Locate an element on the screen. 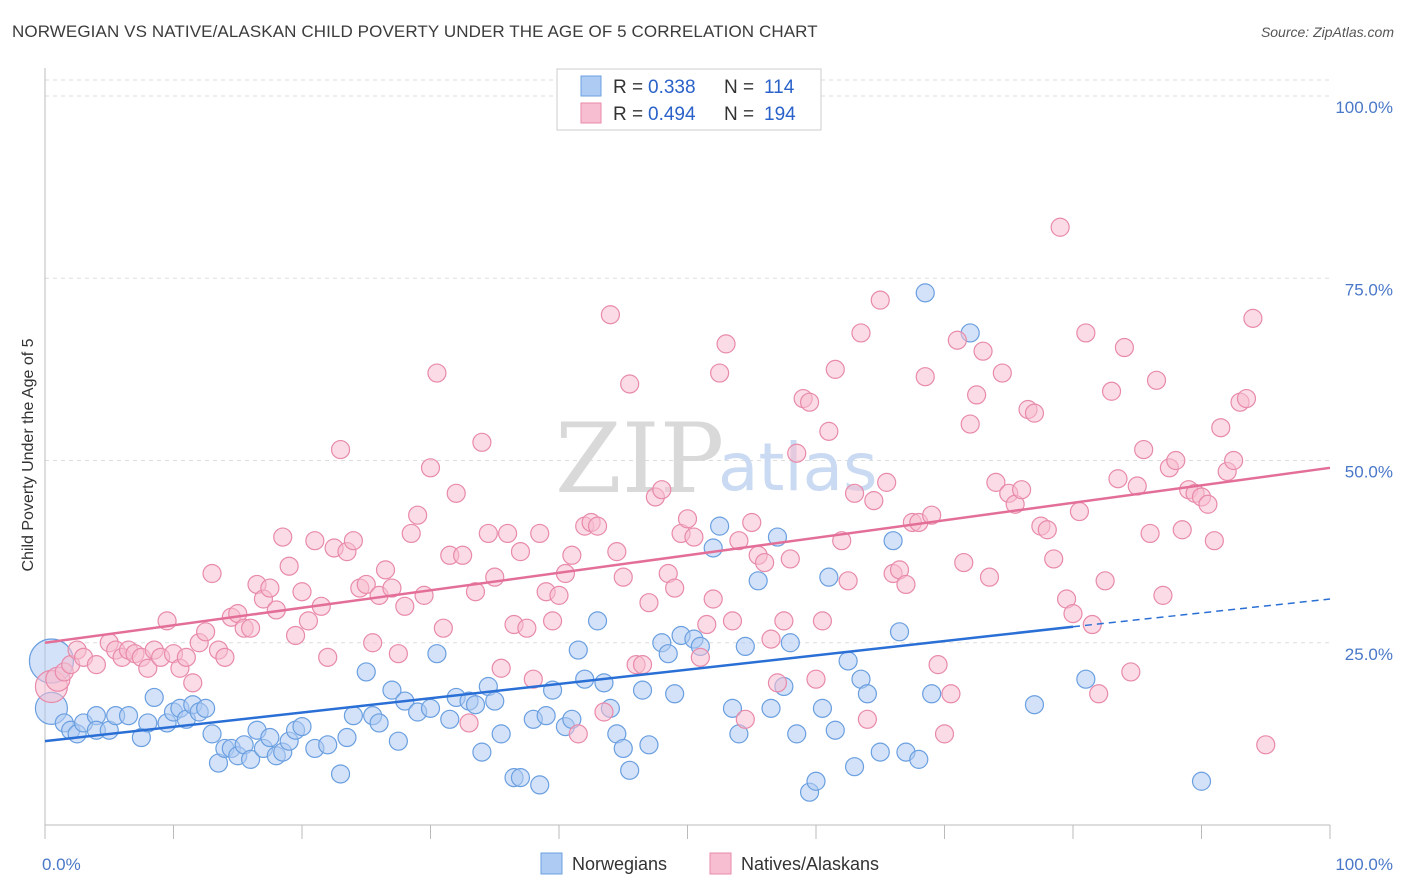 Image resolution: width=1406 pixels, height=892 pixels. legend-r-label-2: R = is located at coordinates (628, 114).